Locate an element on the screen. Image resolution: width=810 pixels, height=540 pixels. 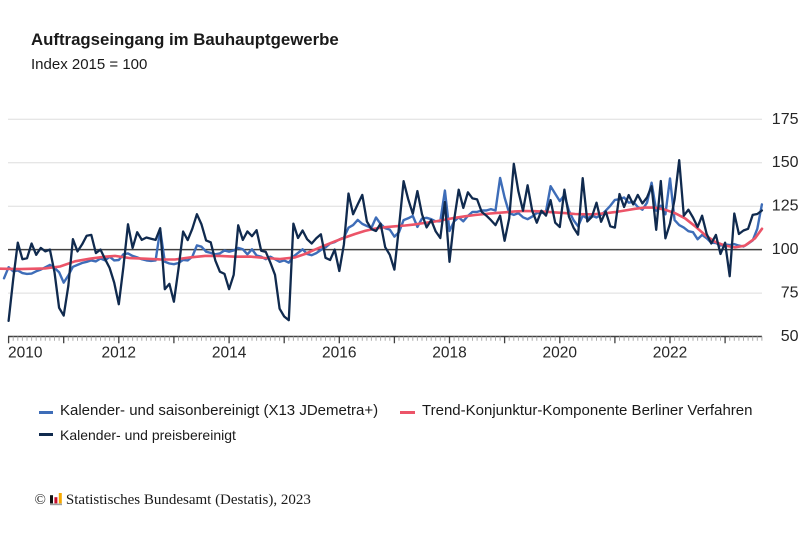
svg-text: 175 is located at coordinates (785, 119).